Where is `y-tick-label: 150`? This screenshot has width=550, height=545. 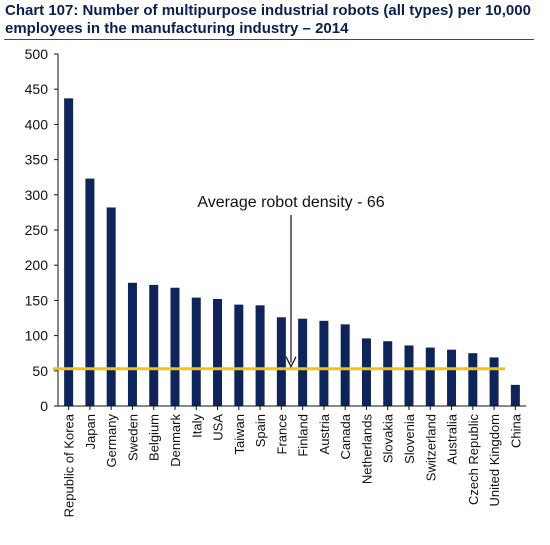 y-tick-label: 150 is located at coordinates (37, 300).